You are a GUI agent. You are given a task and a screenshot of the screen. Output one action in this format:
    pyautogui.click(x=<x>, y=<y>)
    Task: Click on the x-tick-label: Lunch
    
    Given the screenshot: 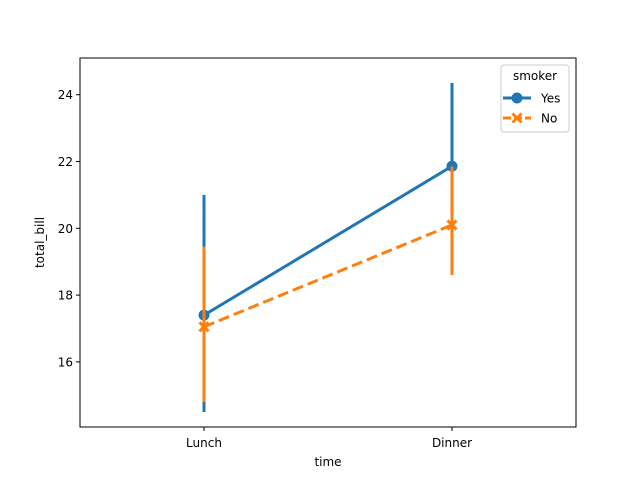 What is the action you would take?
    pyautogui.click(x=204, y=443)
    